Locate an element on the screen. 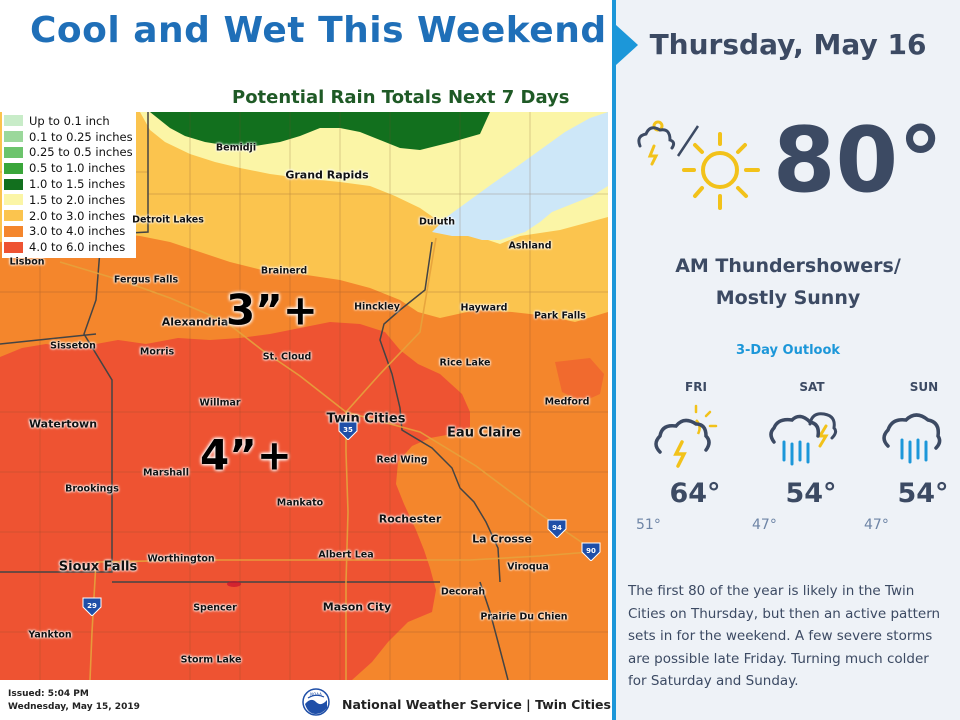  legend-label: 0.5 to 1.0 inches is located at coordinates (77, 168).